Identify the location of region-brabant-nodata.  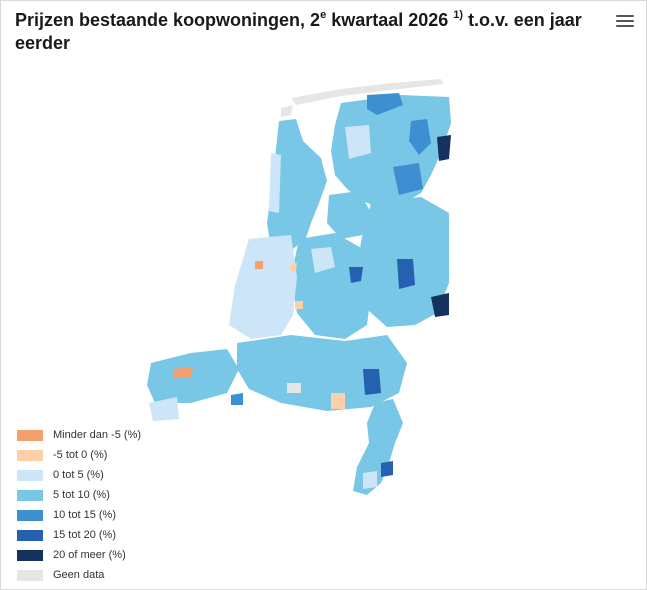
(294, 388).